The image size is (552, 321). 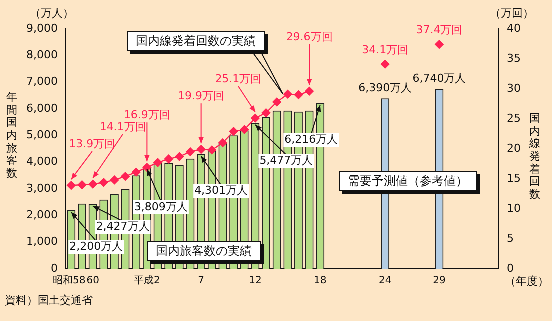 I want to click on data-label: 34.1万回, so click(x=385, y=49).